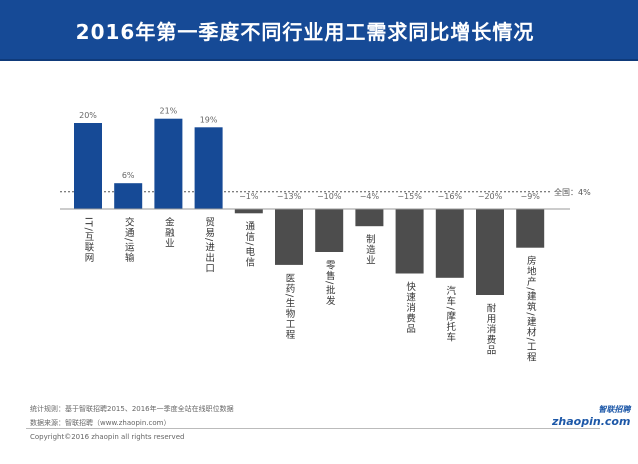 This screenshot has height=464, width=638. I want to click on zhaopin-logo: 智联招聘 zhaopin.com, so click(591, 416).